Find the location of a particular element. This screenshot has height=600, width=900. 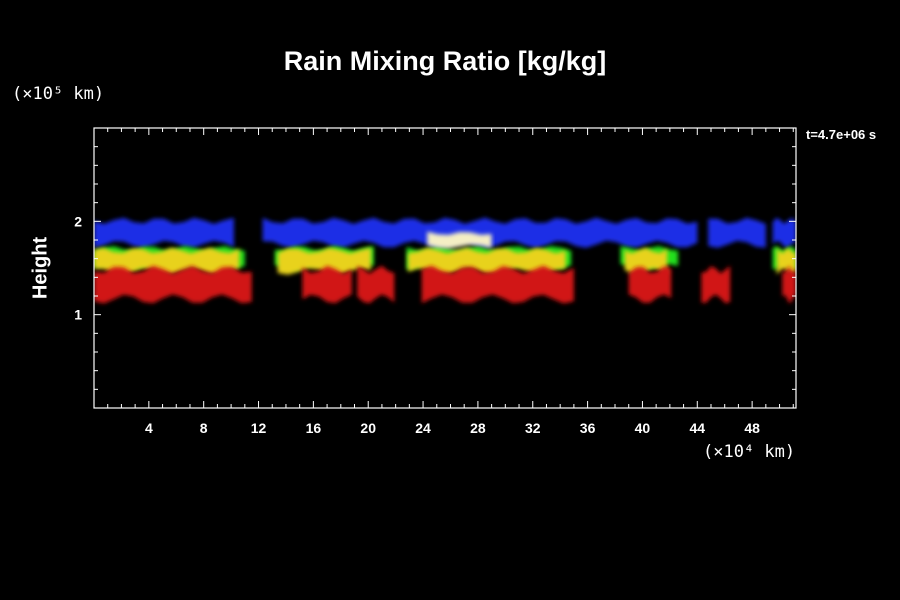

layer-pale is located at coordinates (459, 240).